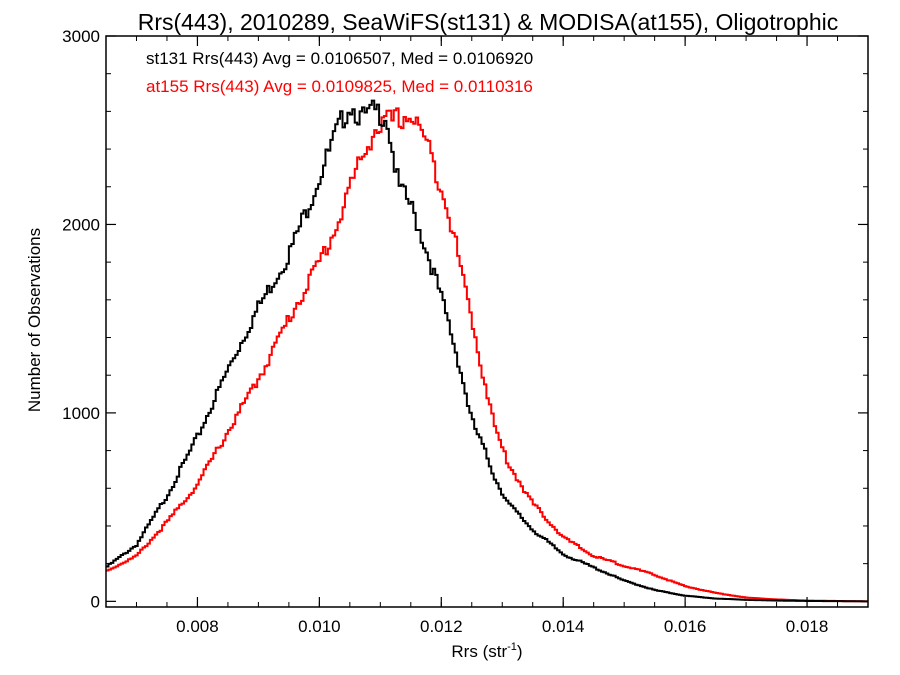  Describe the element at coordinates (441, 626) in the screenshot. I see `x-tick-label: 0.012` at that location.